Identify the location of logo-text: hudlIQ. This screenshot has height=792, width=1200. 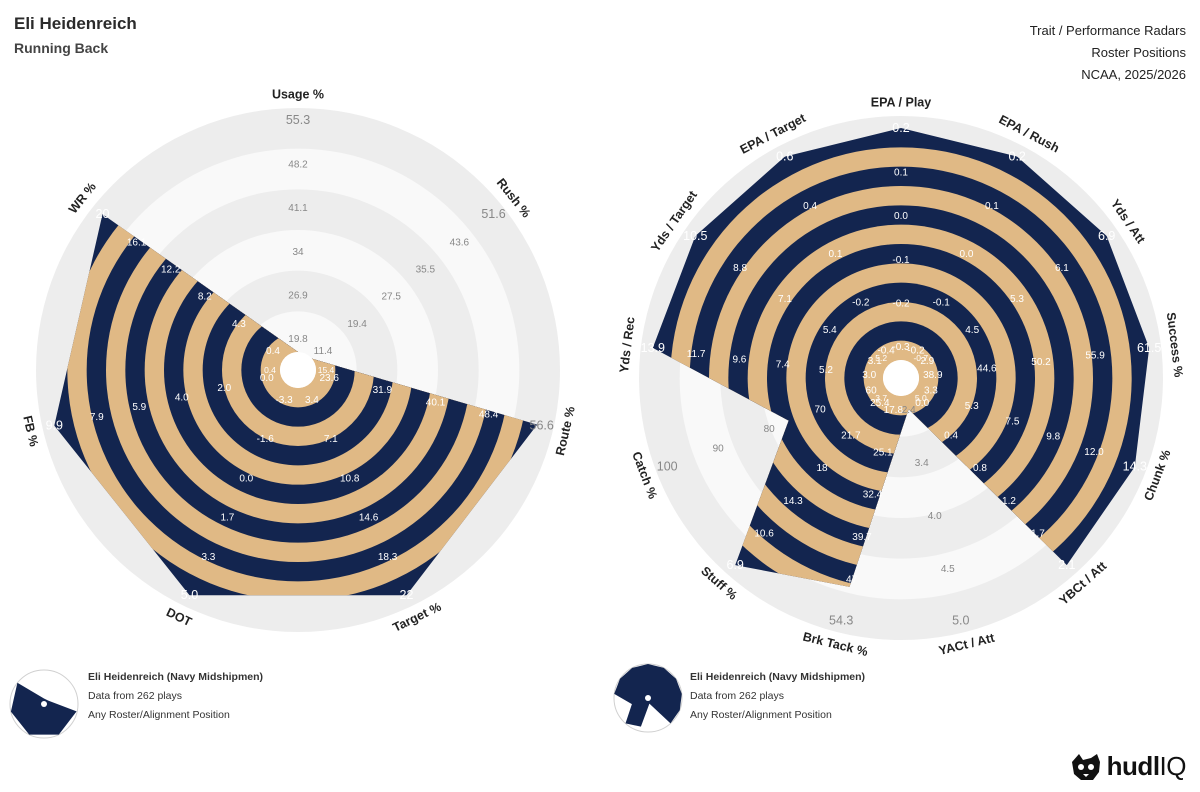
(1146, 766).